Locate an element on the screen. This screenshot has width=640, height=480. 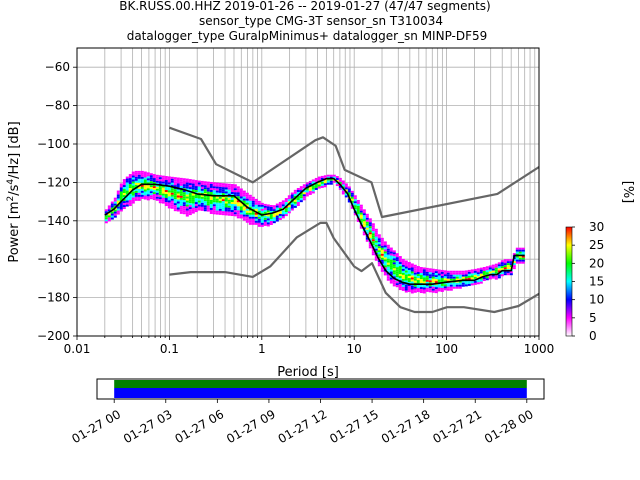
coverage-bars is located at coordinates (320, 389).